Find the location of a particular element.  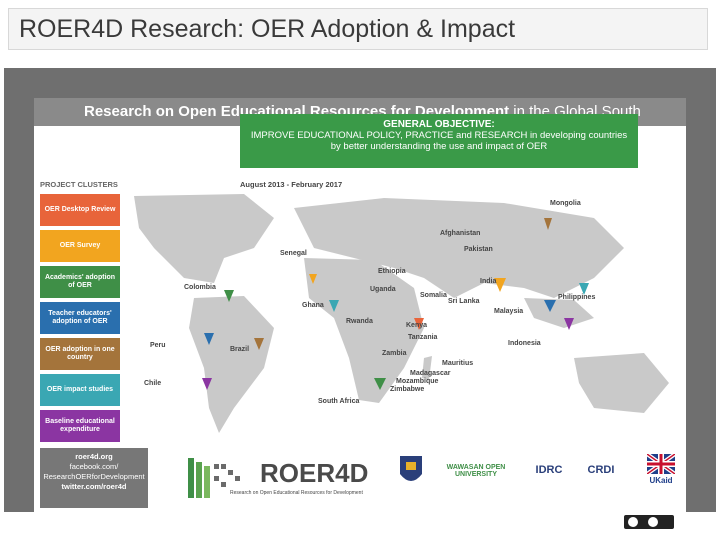

crdi-logo: CRDI is located at coordinates (601, 470).